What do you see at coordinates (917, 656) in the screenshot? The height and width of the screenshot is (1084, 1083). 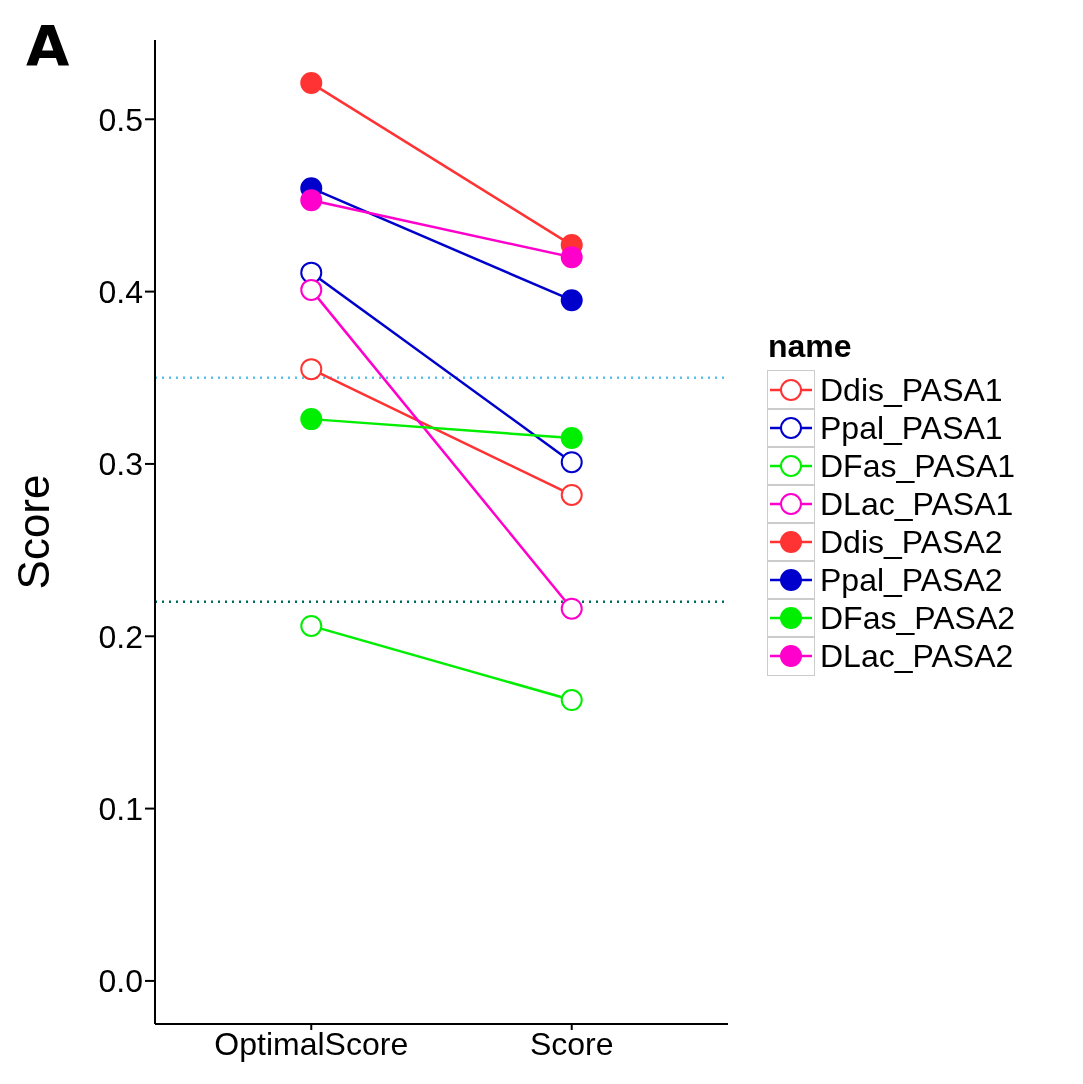 I see `legend-label: DLac_PASA2` at bounding box center [917, 656].